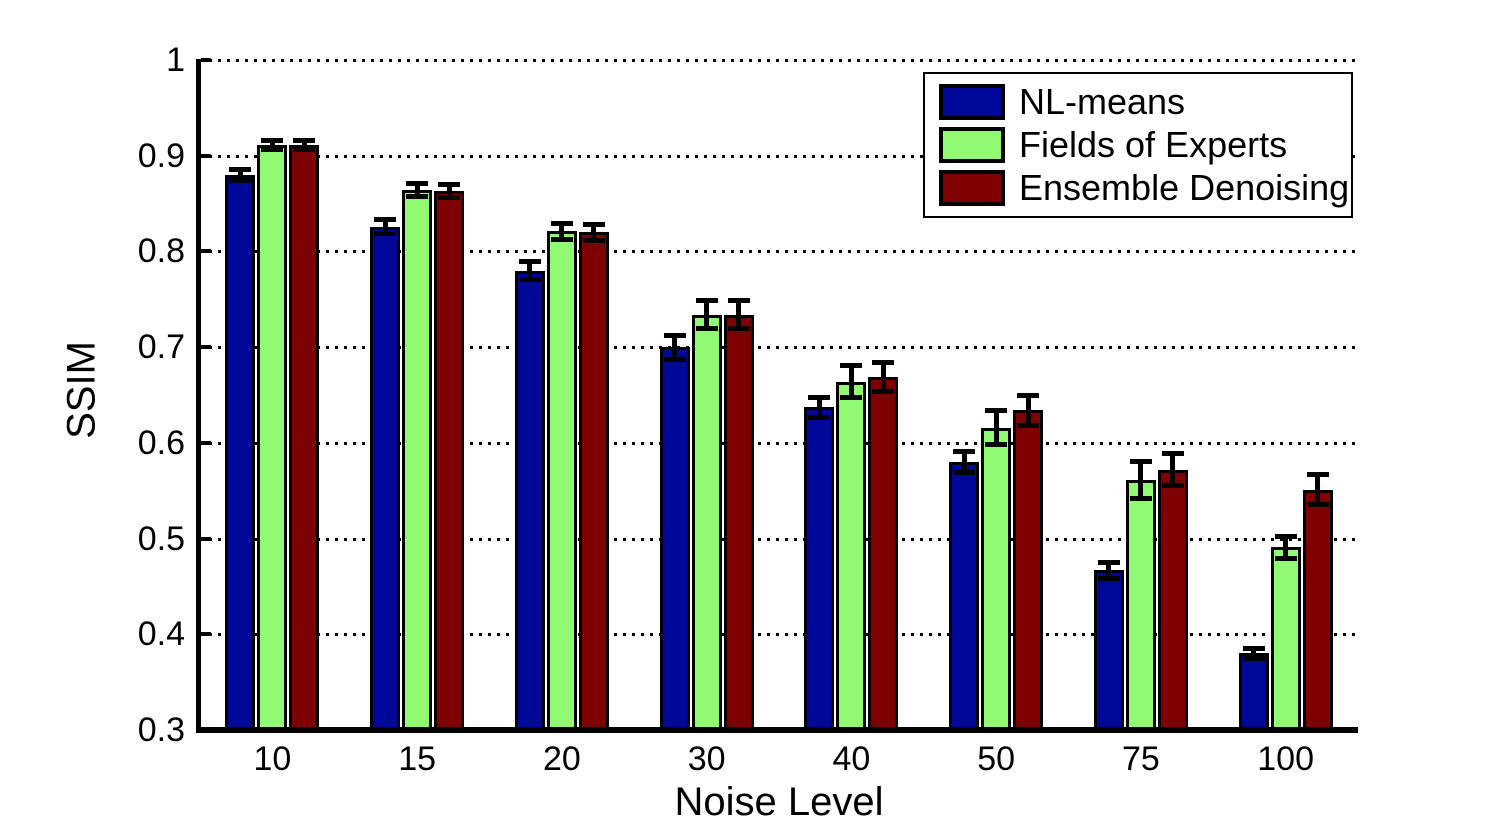 This screenshot has width=1500, height=824. Describe the element at coordinates (198, 396) in the screenshot. I see `y-axis-line` at that location.